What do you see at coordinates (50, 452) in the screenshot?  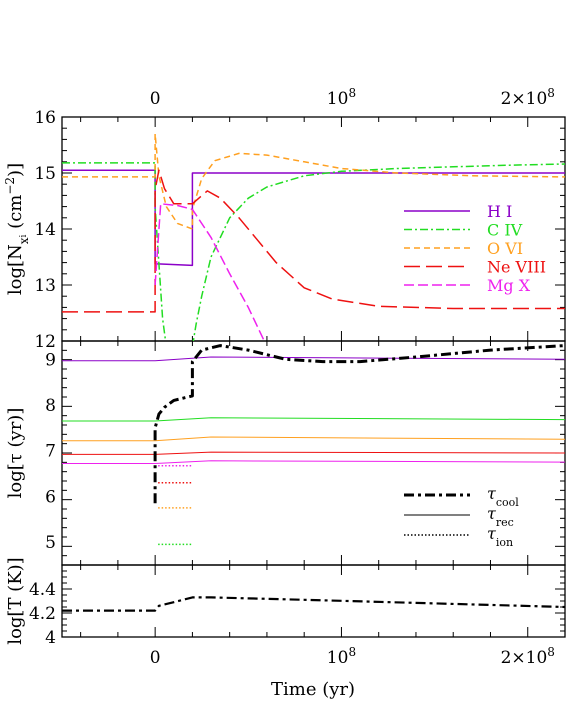 I see `y-tick-label-middle: 7` at bounding box center [50, 452].